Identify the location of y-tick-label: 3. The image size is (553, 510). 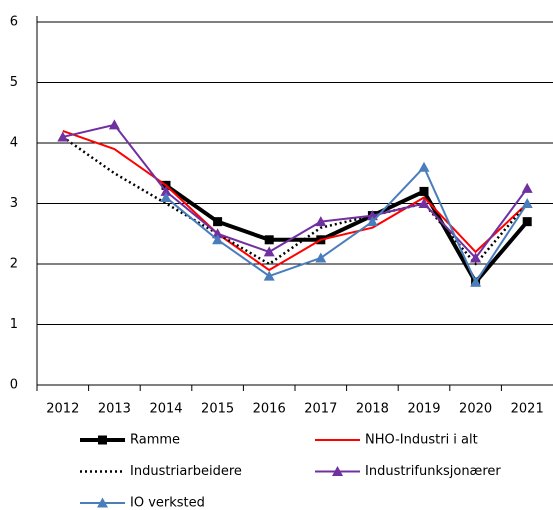
(14, 203).